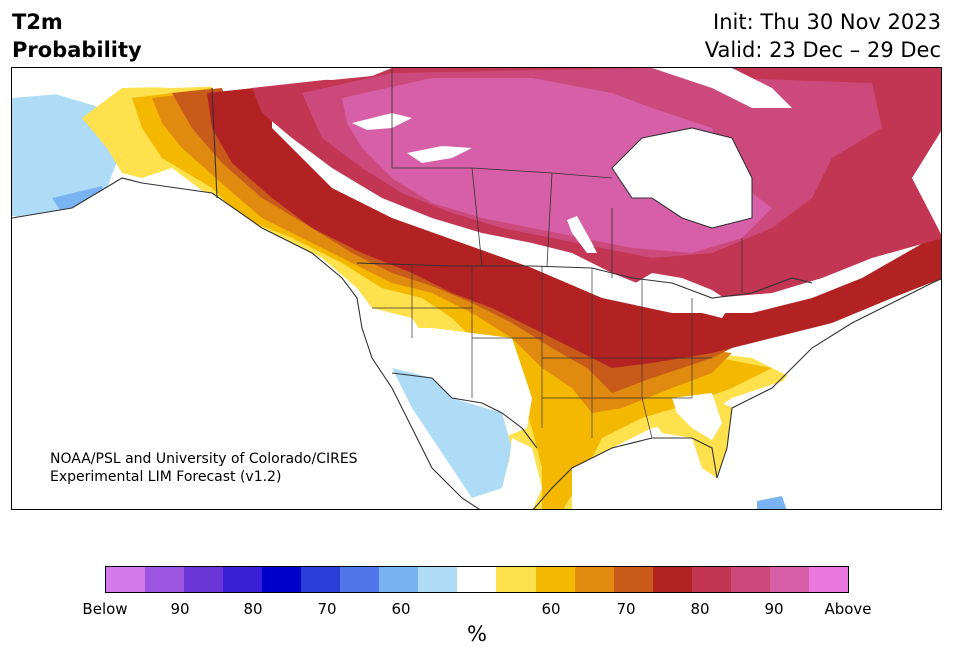 Image resolution: width=953 pixels, height=659 pixels. Describe the element at coordinates (214, 143) in the screenshot. I see `alaska-border` at that location.